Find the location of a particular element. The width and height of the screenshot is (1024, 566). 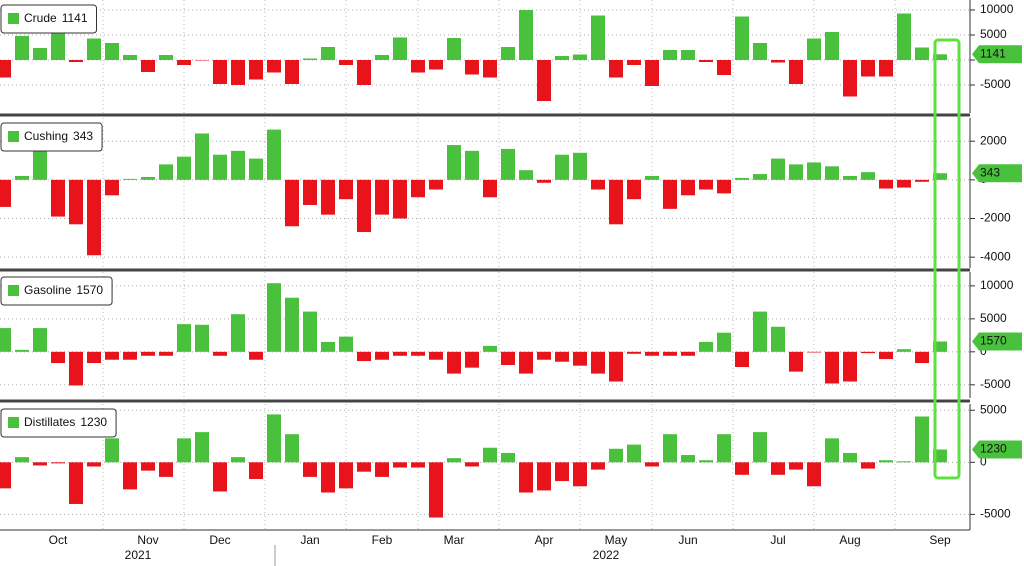

legend: Crude 1141 is located at coordinates (48, 19).